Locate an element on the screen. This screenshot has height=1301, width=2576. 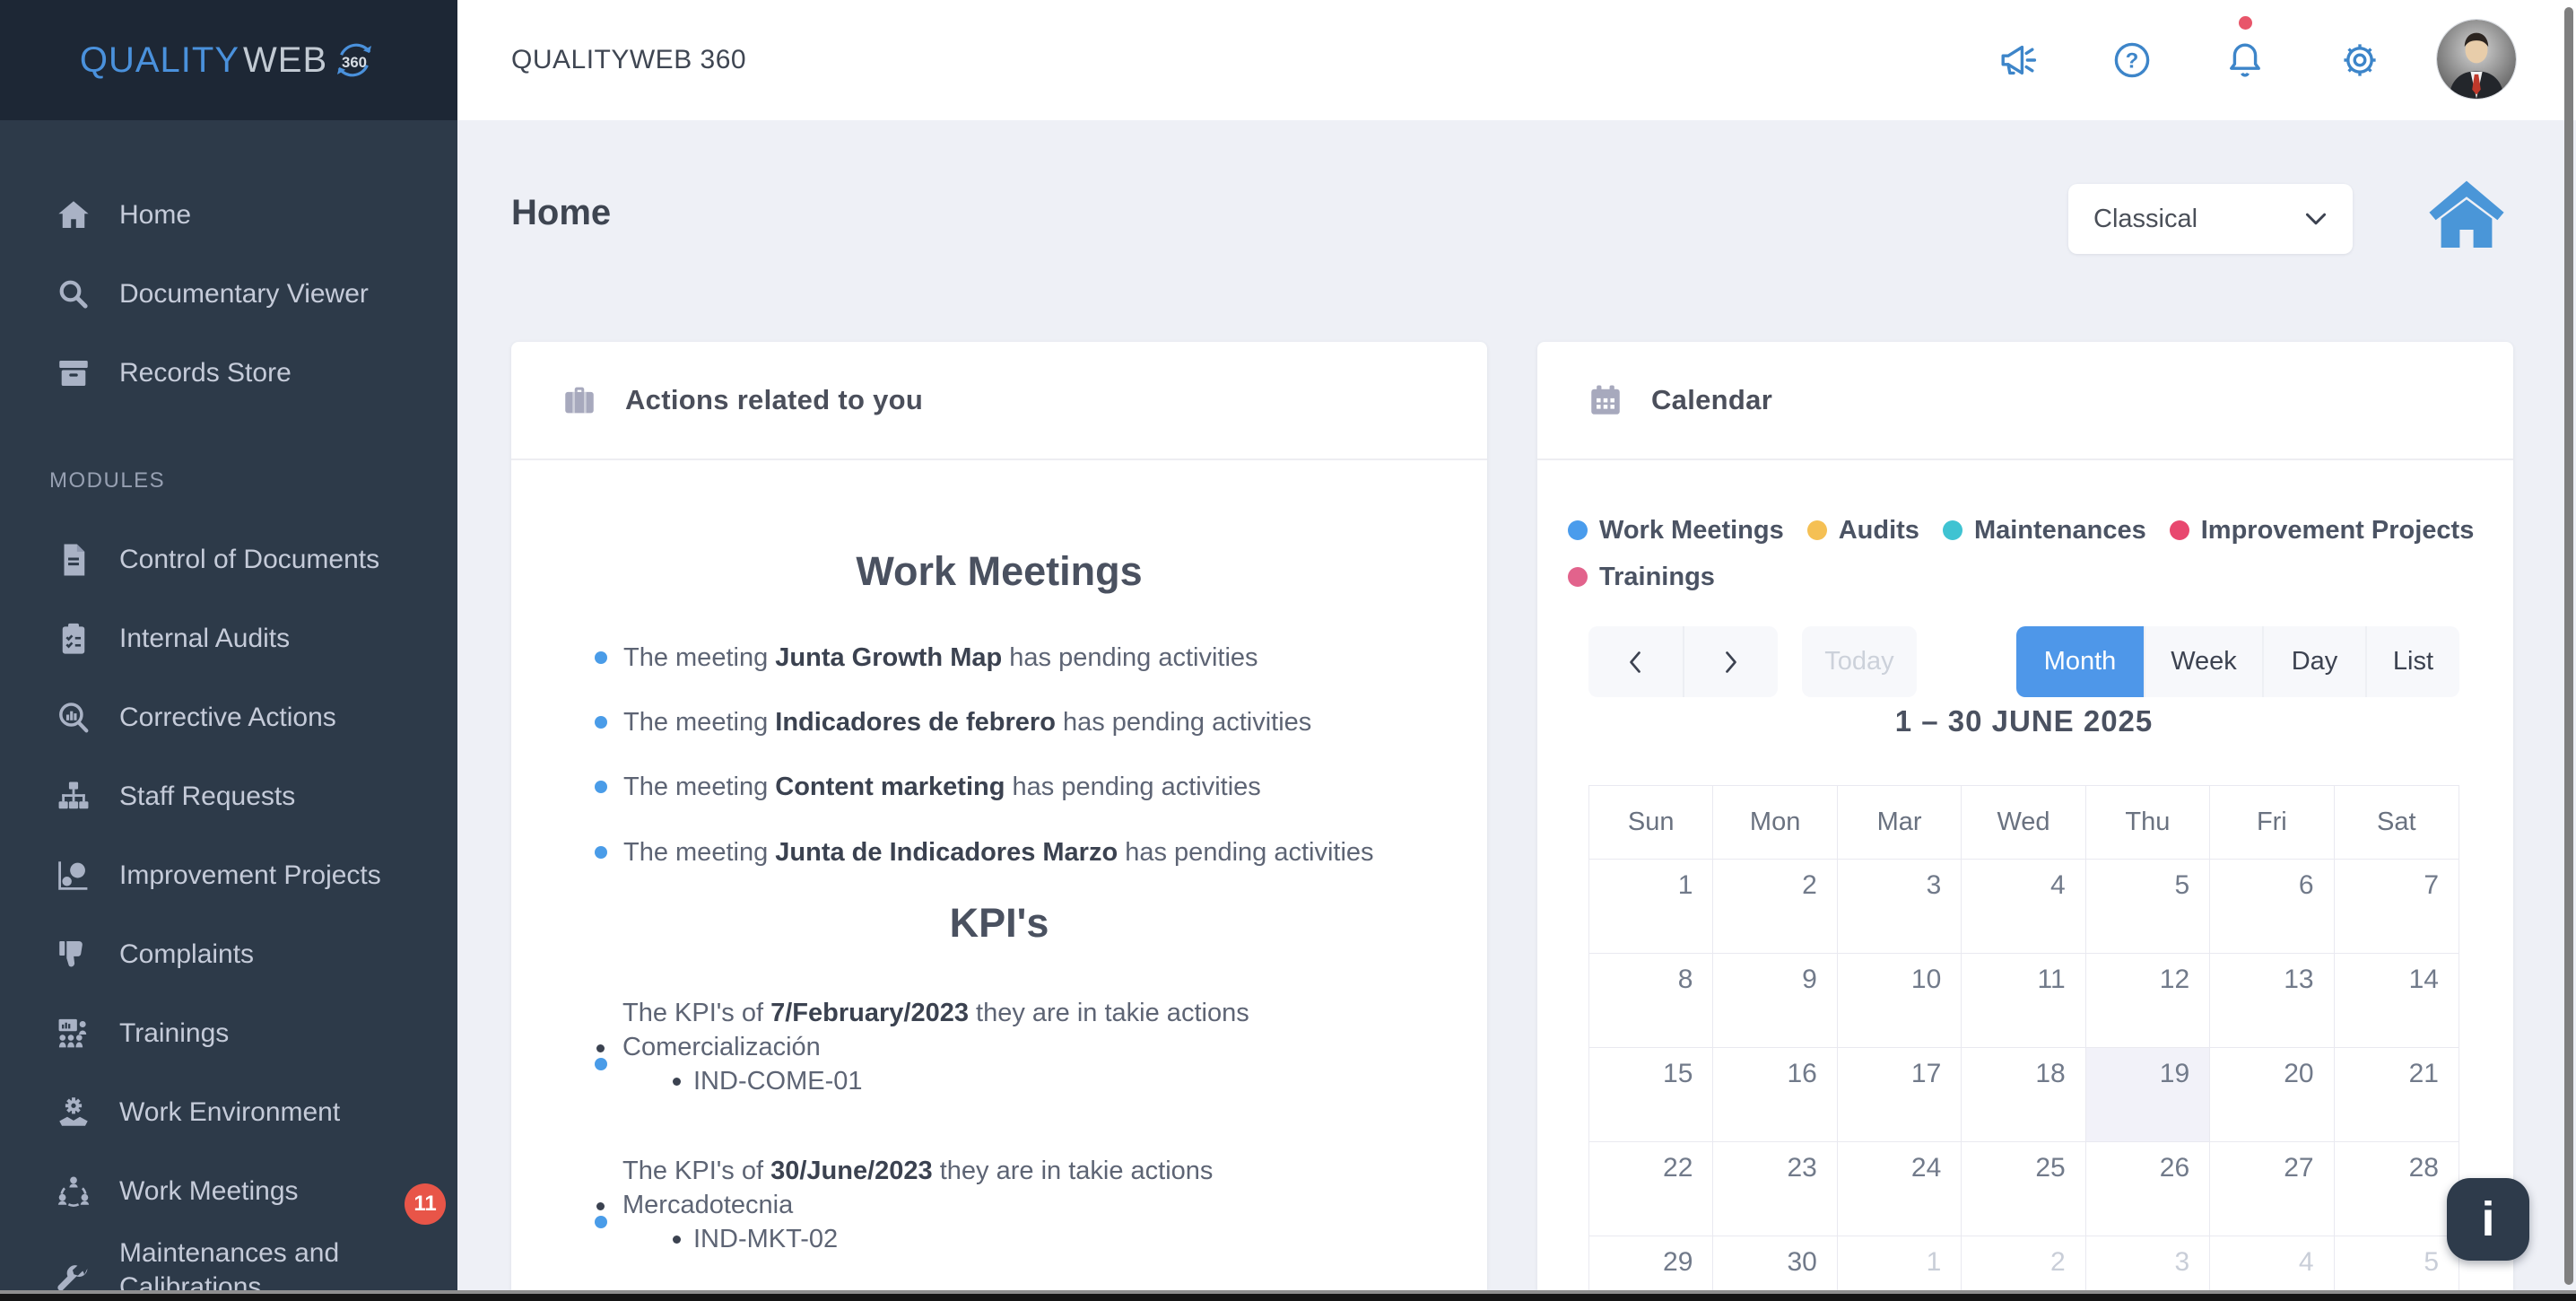
sidebar-item-label: Documentary Viewer is located at coordinates (244, 294).